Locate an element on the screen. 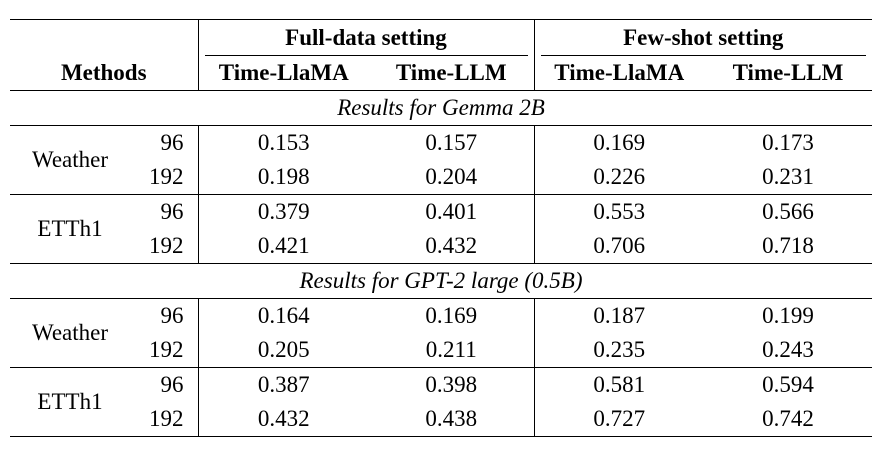 Image resolution: width=882 pixels, height=456 pixels. value-cell: 0.205 is located at coordinates (283, 349).